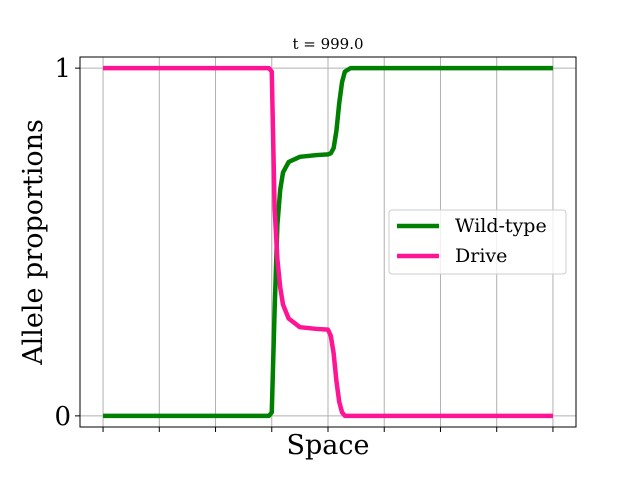 Image resolution: width=640 pixels, height=480 pixels. I want to click on x-axis-label: Space, so click(328, 445).